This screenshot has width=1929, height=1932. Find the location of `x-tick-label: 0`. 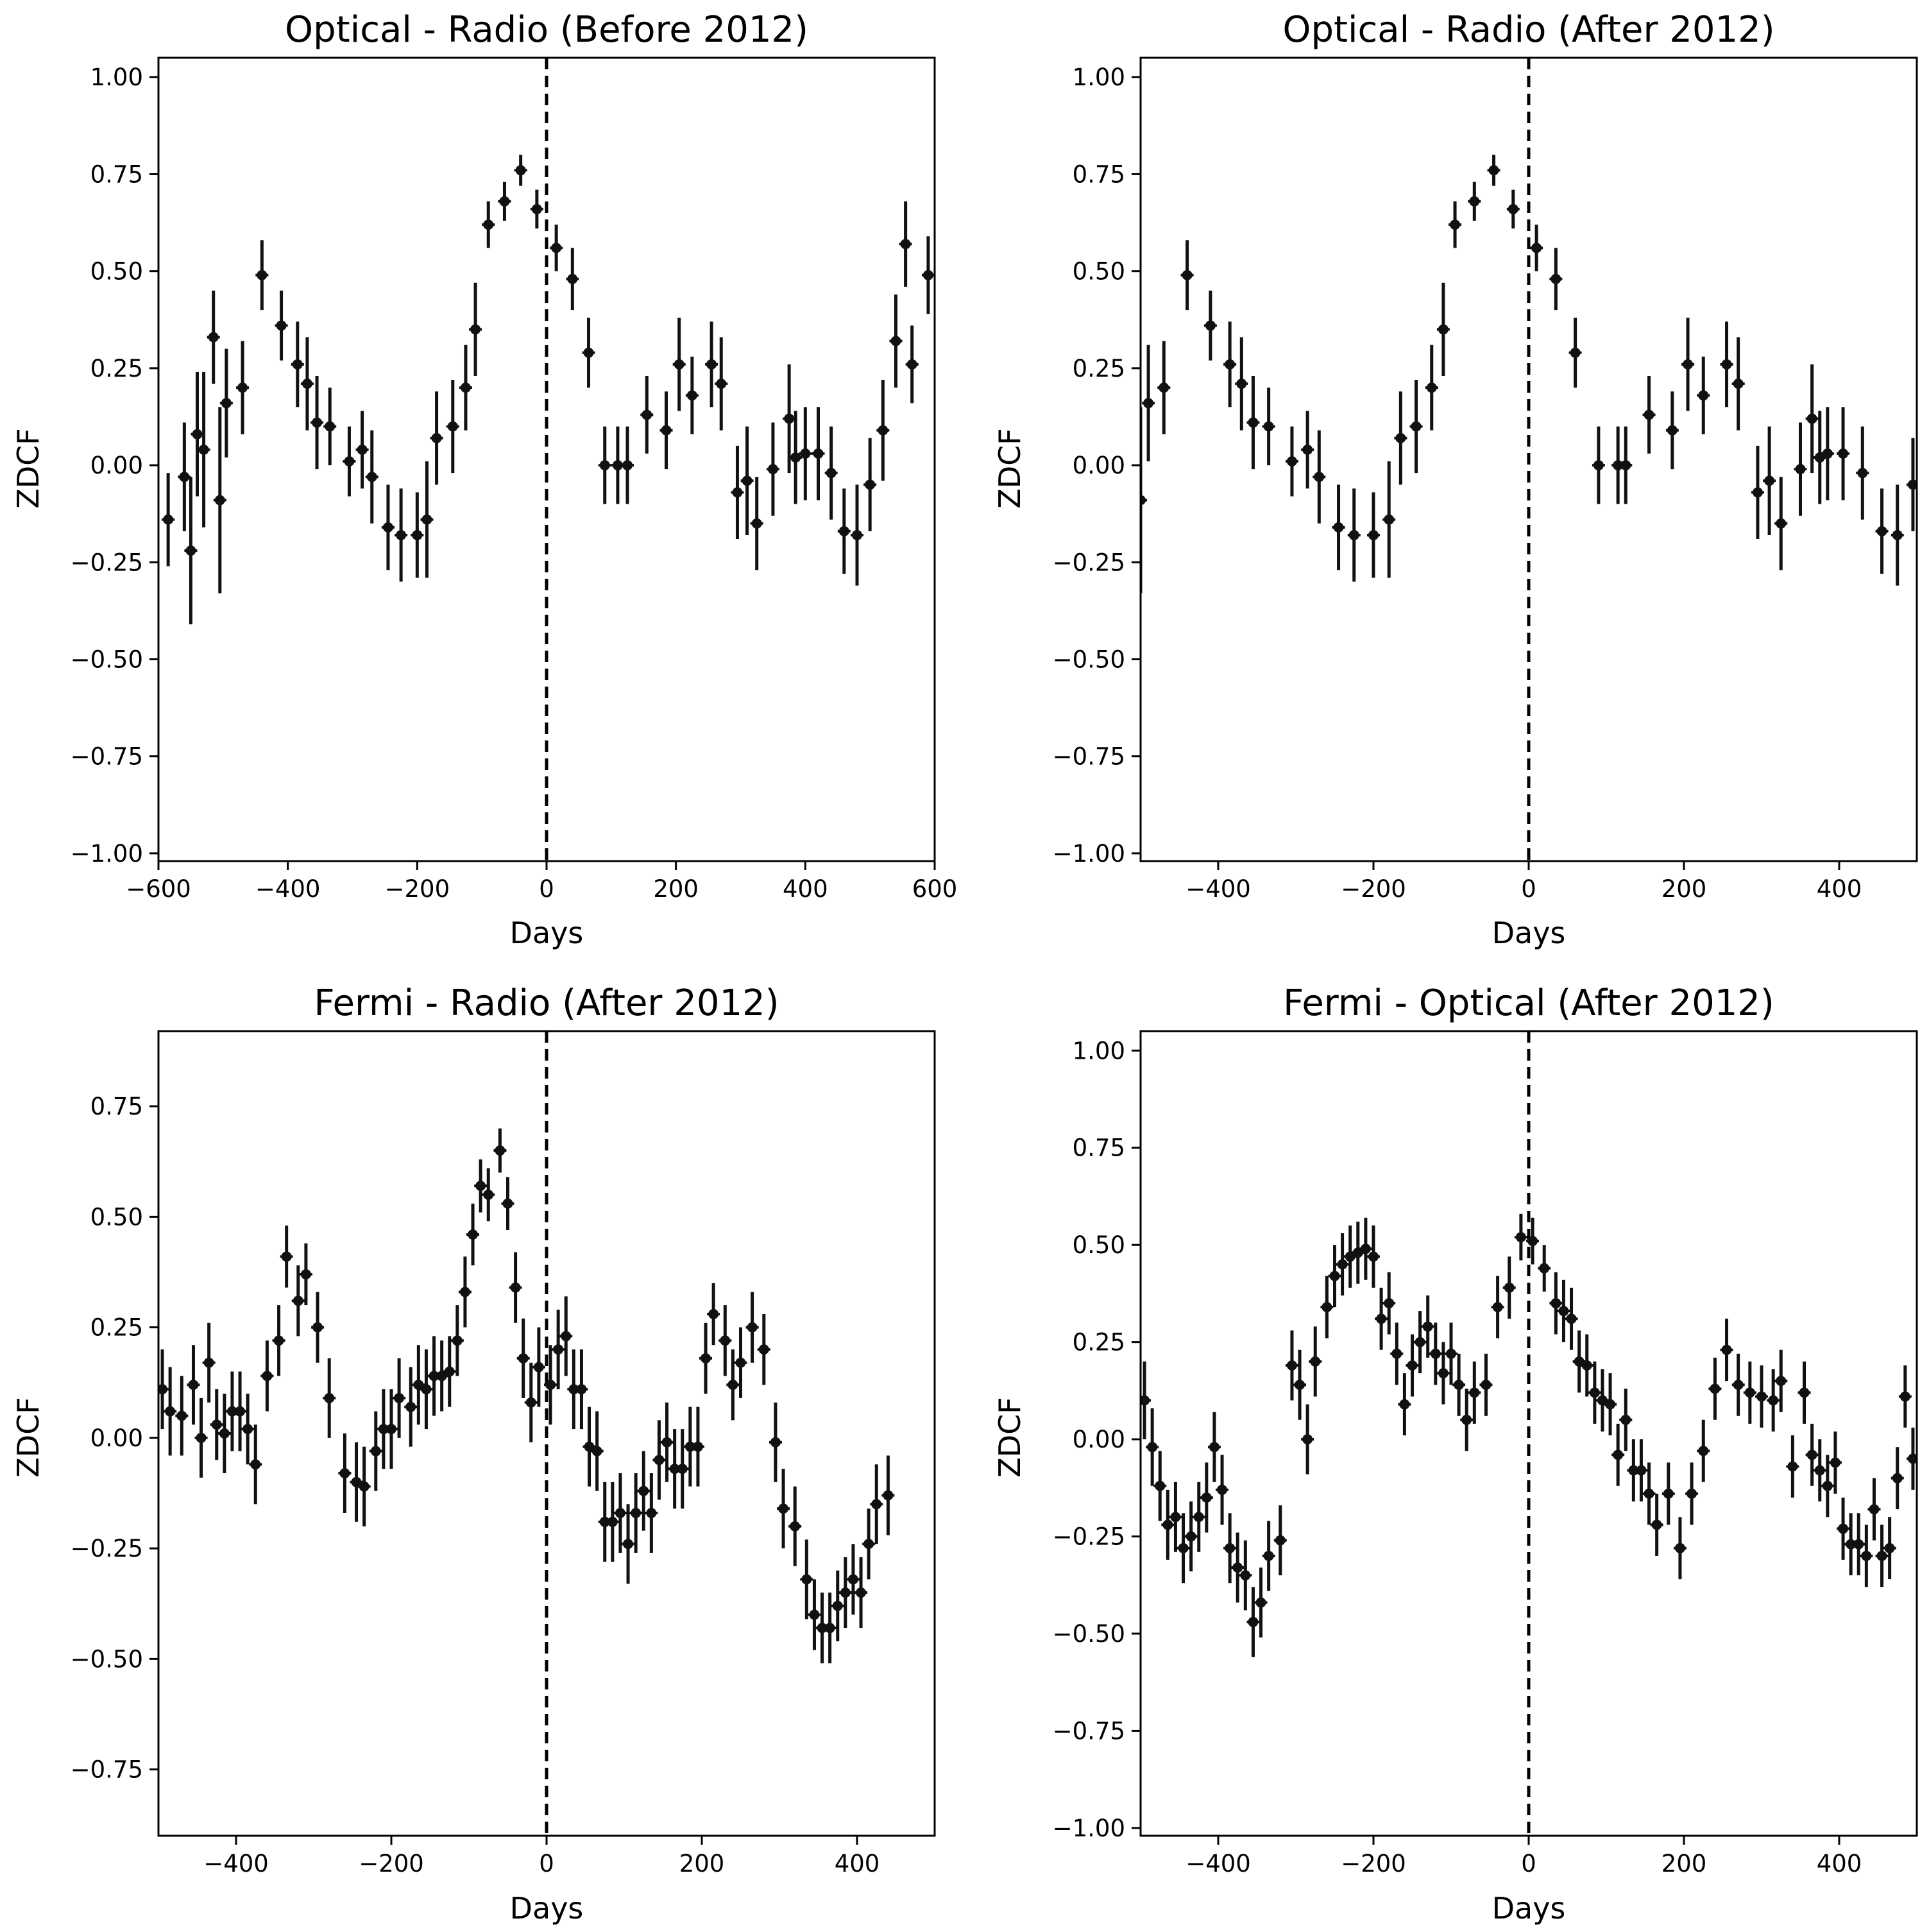

x-tick-label: 0 is located at coordinates (546, 1863).